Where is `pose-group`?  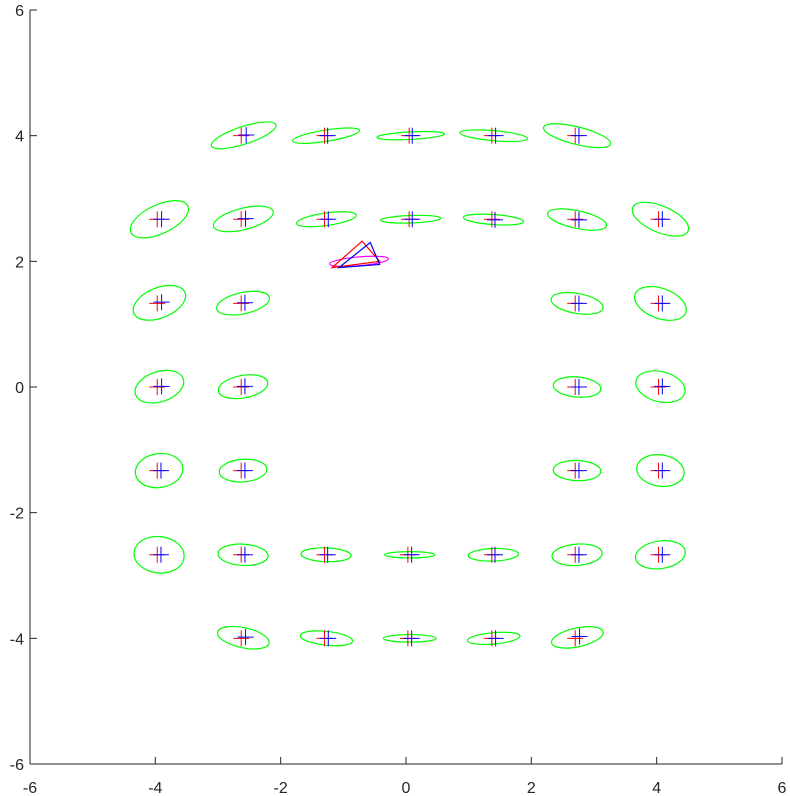 pose-group is located at coordinates (359, 254).